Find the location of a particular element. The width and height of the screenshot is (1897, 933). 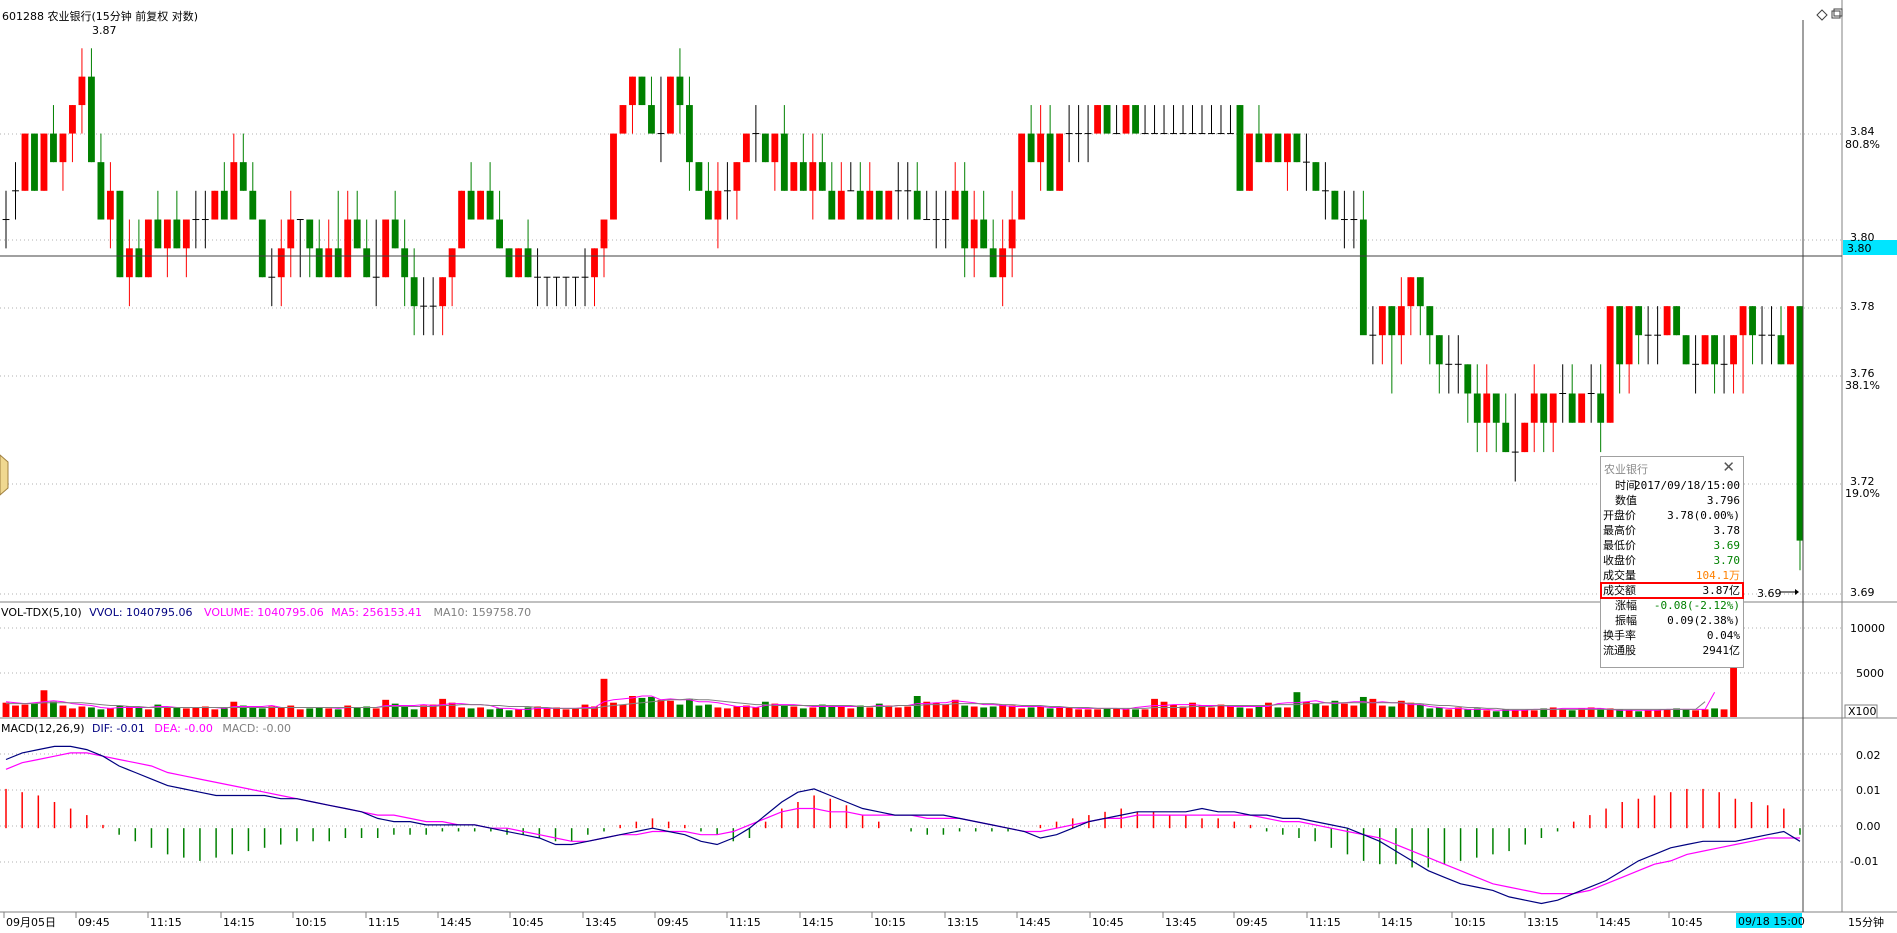

popup-row-value: 104.1万 is located at coordinates (1717, 575).